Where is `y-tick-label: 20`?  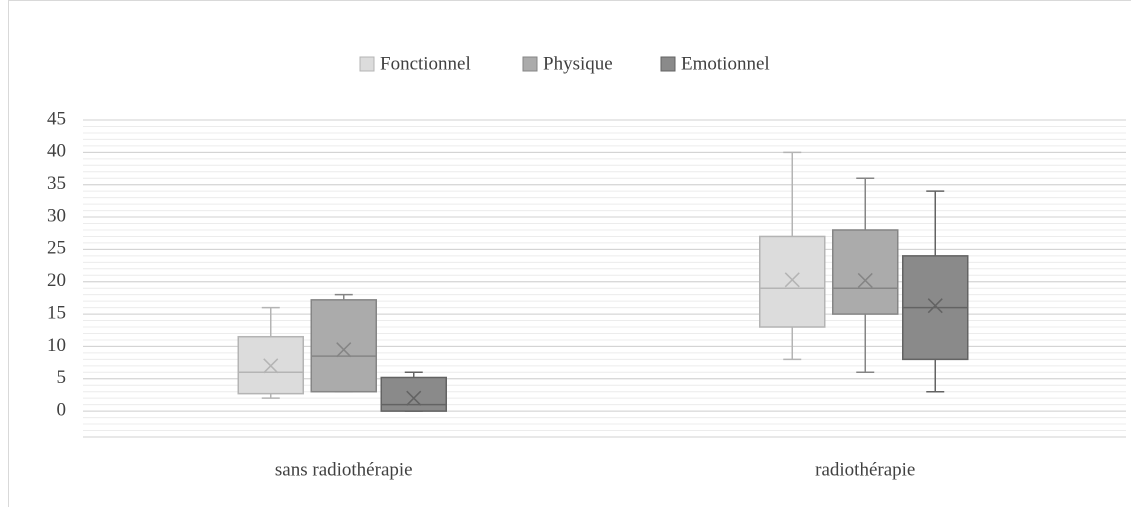 y-tick-label: 20 is located at coordinates (56, 280).